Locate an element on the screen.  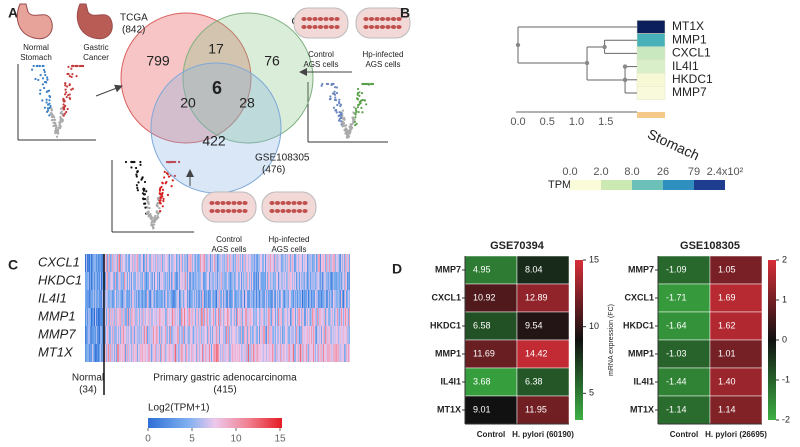
column-label: Control is located at coordinates (491, 434).